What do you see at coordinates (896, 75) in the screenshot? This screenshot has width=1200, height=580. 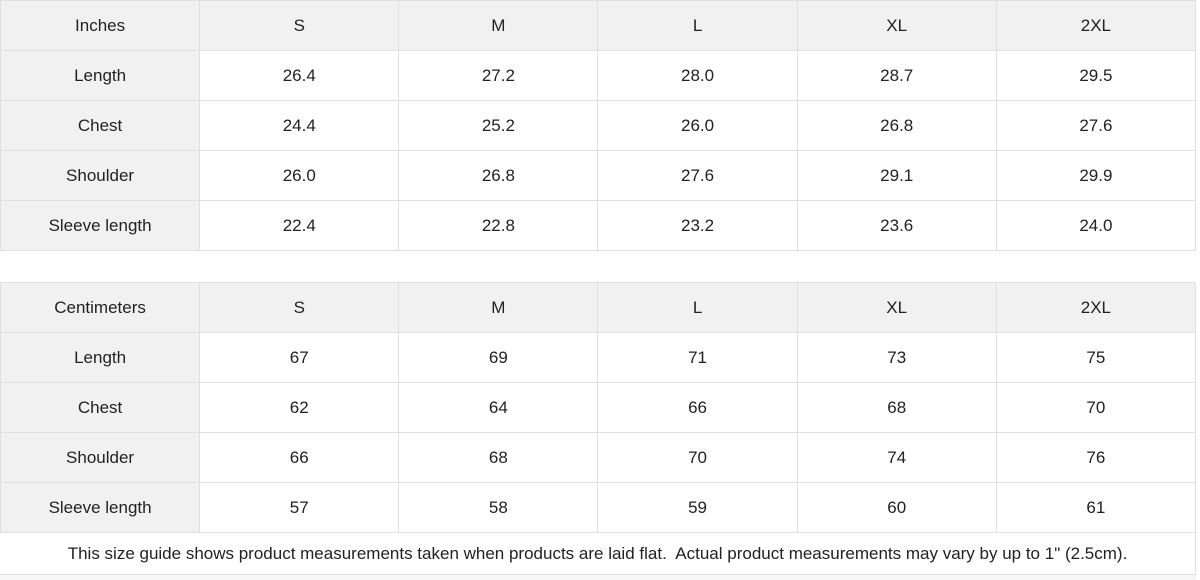 I see `size-value: 28.7` at bounding box center [896, 75].